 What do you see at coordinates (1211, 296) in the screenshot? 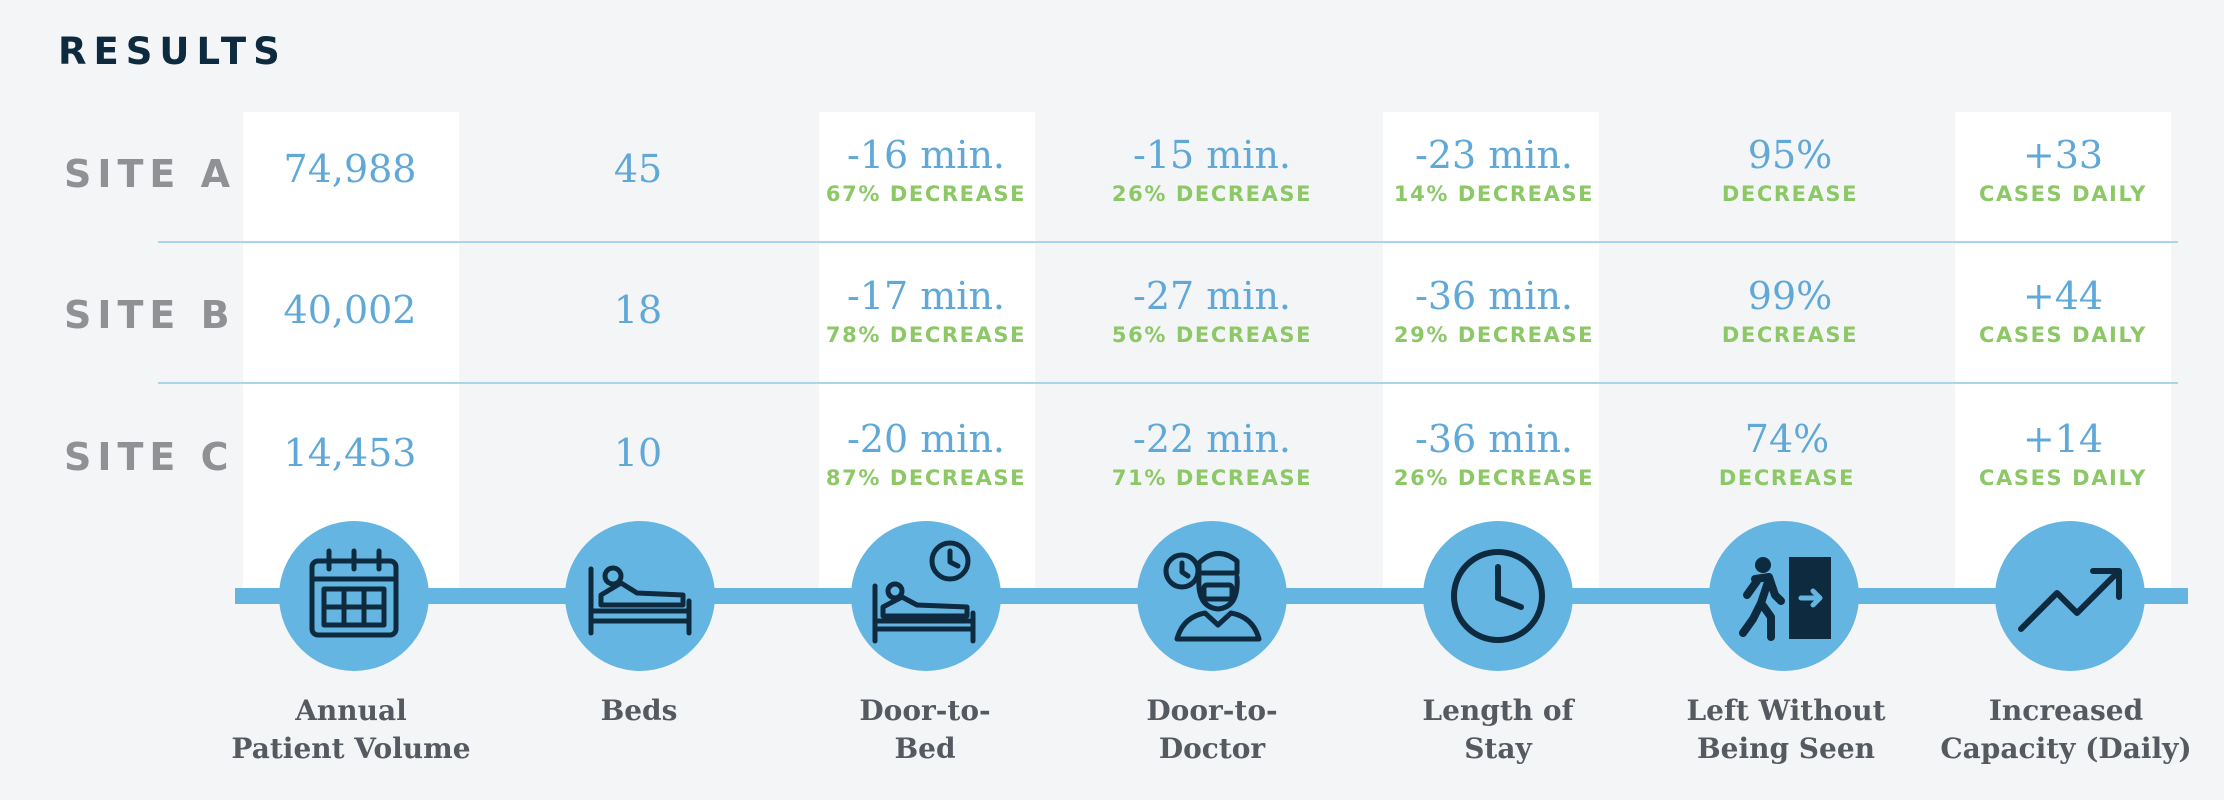
I see `cell-value: -27 min.` at bounding box center [1211, 296].